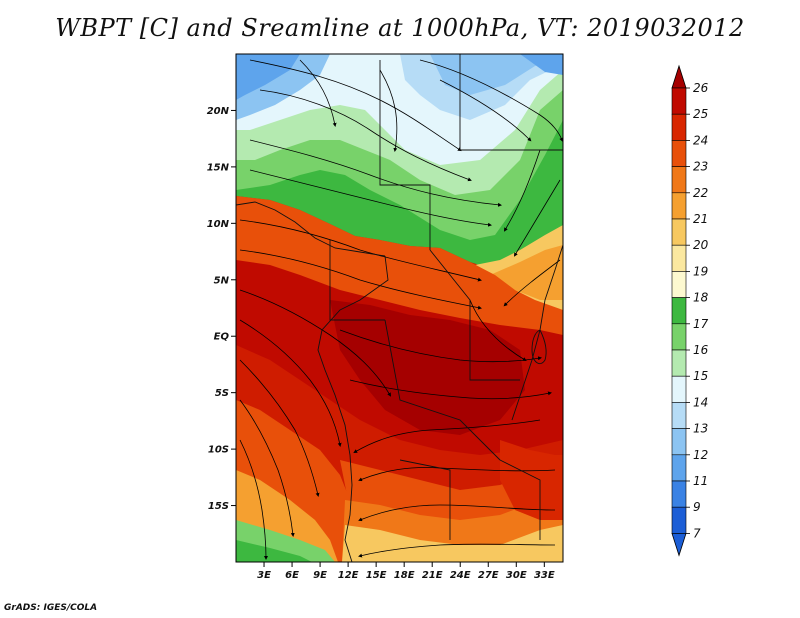  Describe the element at coordinates (222, 280) in the screenshot. I see `lat-tick-label: 5N` at that location.